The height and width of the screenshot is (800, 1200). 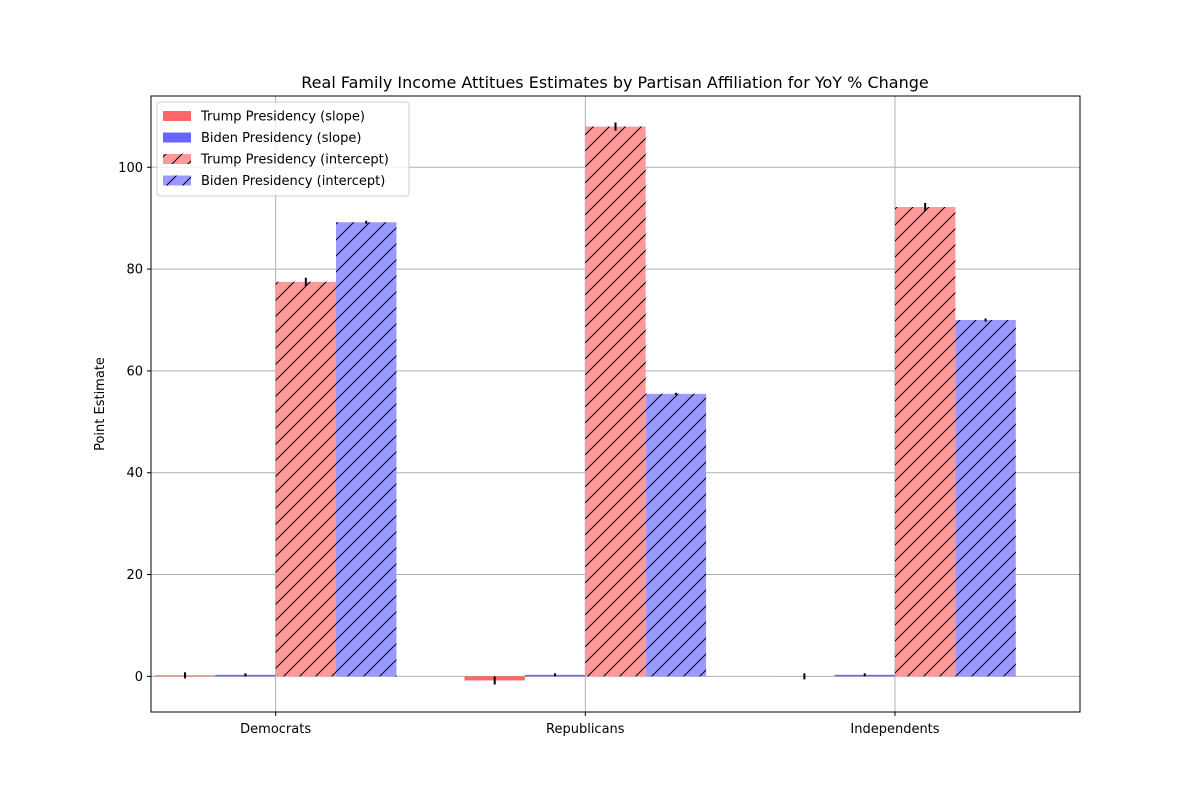 What do you see at coordinates (134, 473) in the screenshot?
I see `y-tick-label: 40` at bounding box center [134, 473].